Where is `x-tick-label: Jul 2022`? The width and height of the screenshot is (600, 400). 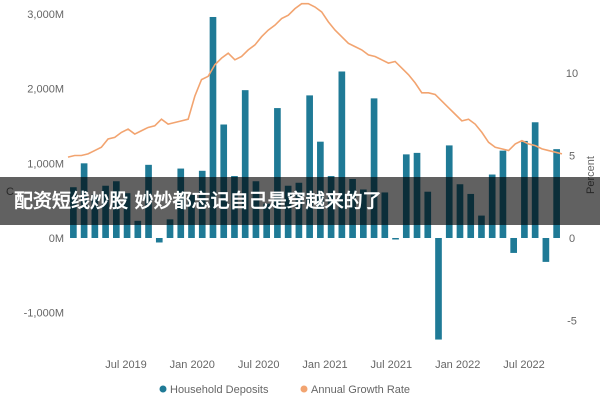
x-tick-label: Jul 2022 is located at coordinates (524, 365).